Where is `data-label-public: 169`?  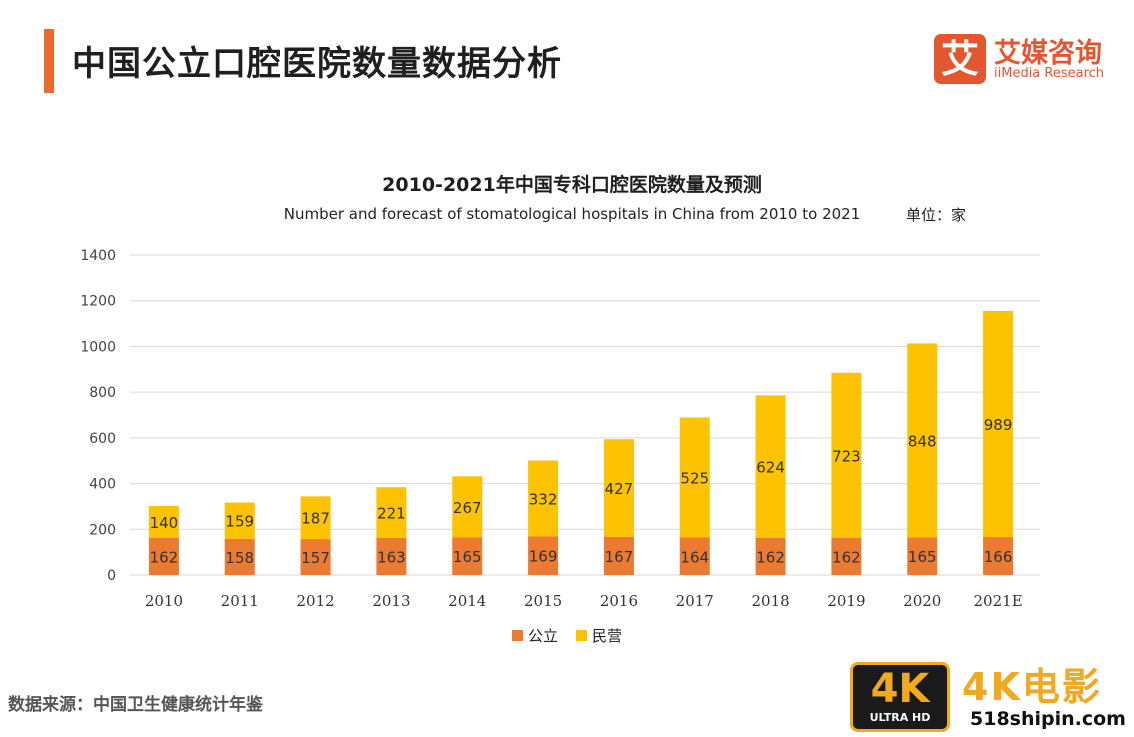
data-label-public: 169 is located at coordinates (543, 557).